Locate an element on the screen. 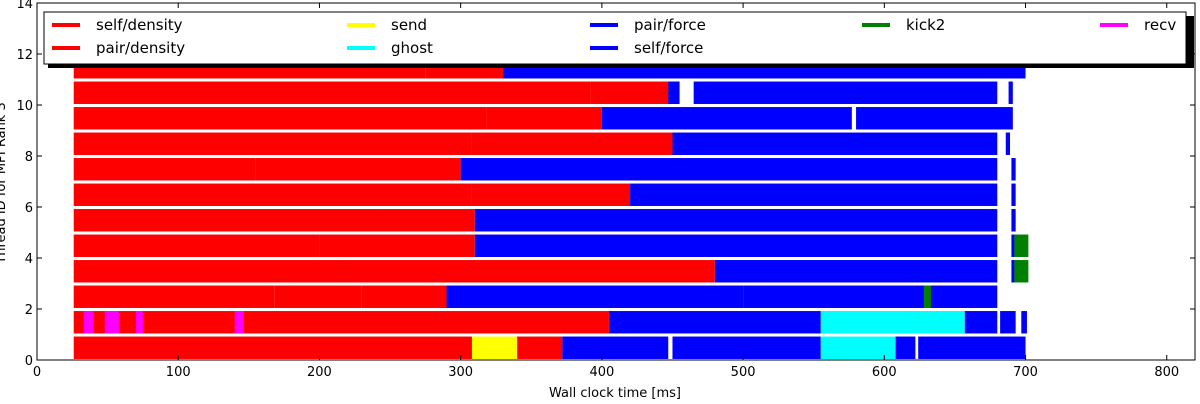 The image size is (1200, 404). y-tick-label: 12 is located at coordinates (24, 55).